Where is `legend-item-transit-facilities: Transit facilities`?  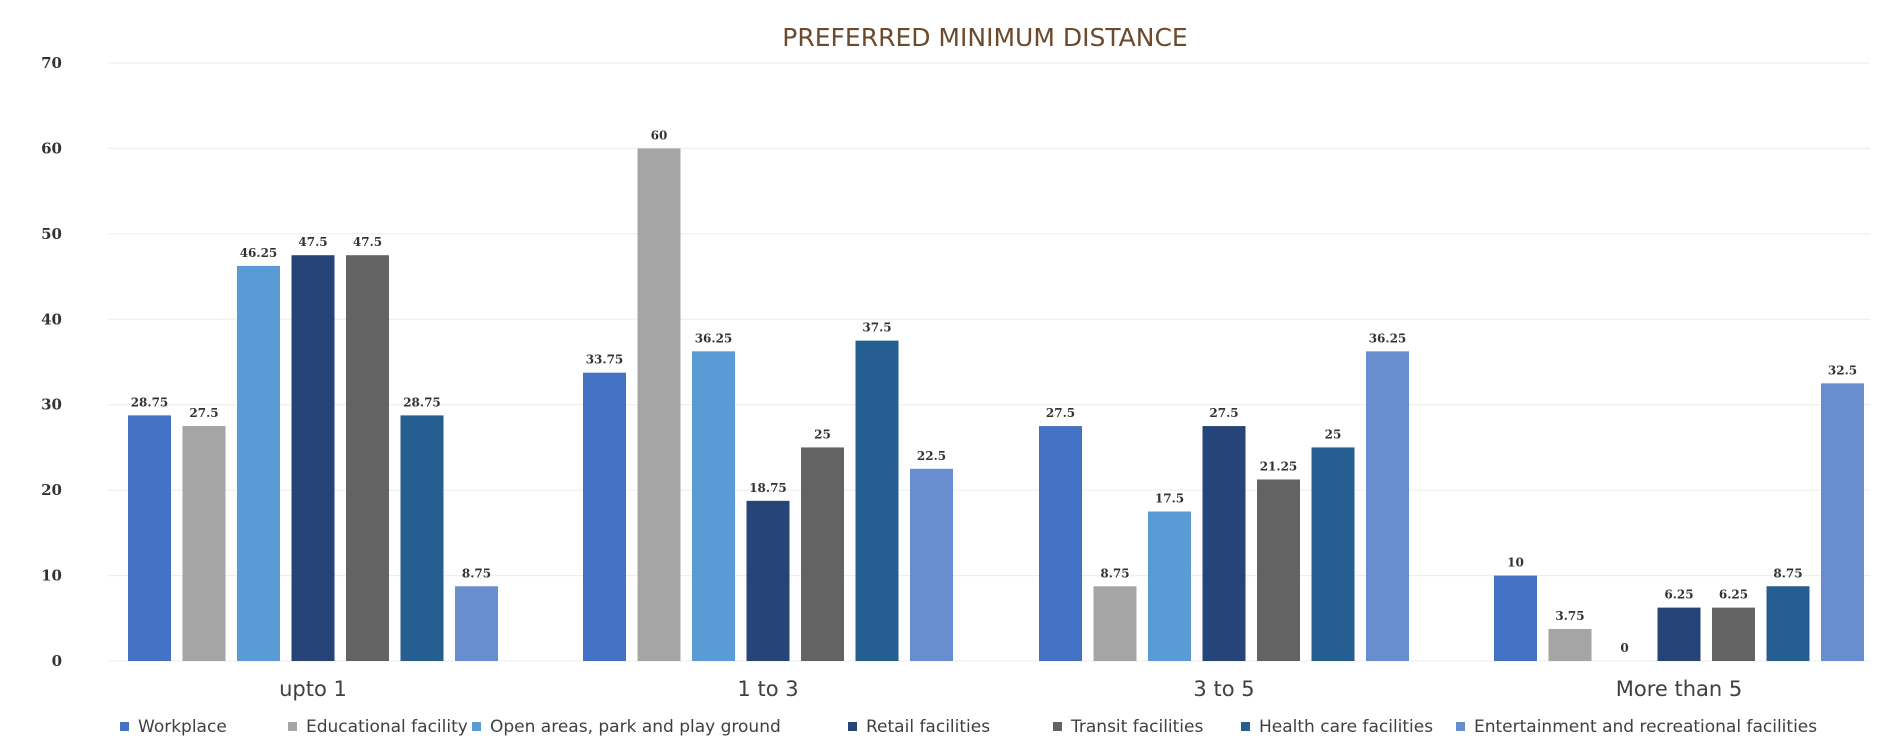 legend-item-transit-facilities: Transit facilities is located at coordinates (1128, 727).